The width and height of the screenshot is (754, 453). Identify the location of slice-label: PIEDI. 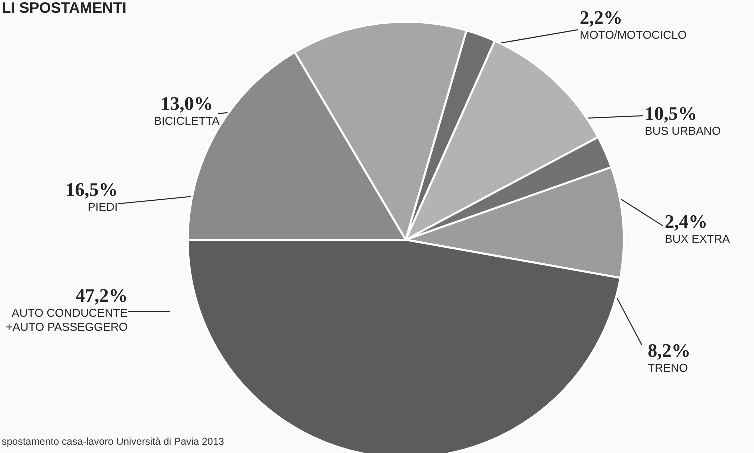
(103, 208).